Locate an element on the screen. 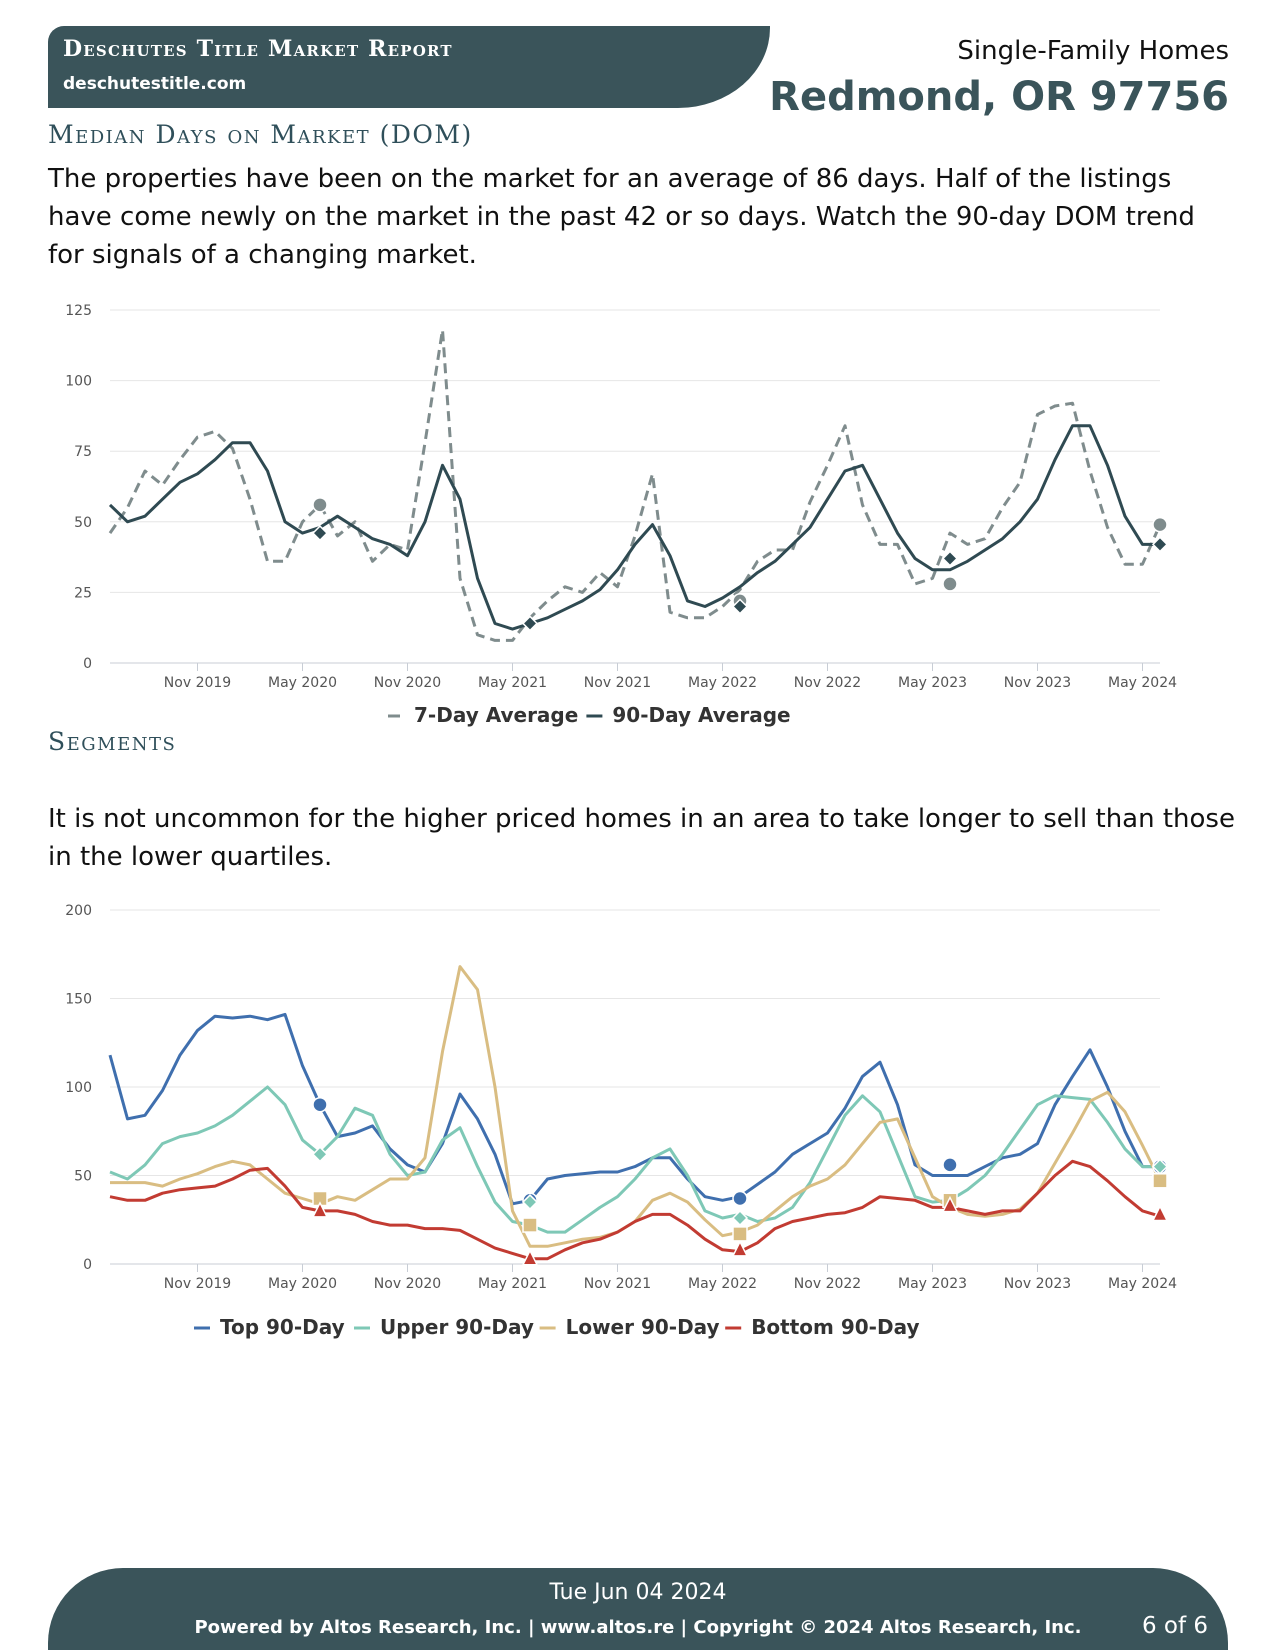  page-number: 6 of 6 is located at coordinates (1174, 1626).